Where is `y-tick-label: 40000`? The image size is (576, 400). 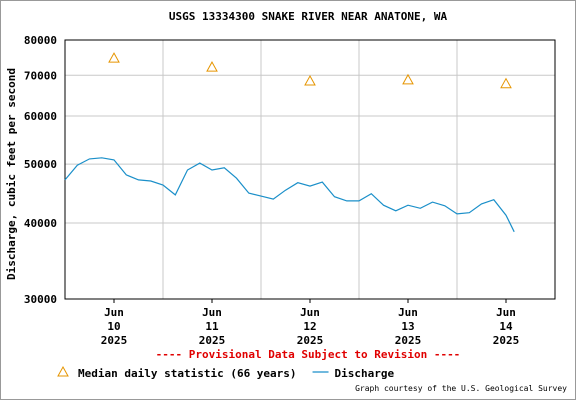
y-tick-label: 40000 is located at coordinates (40, 223).